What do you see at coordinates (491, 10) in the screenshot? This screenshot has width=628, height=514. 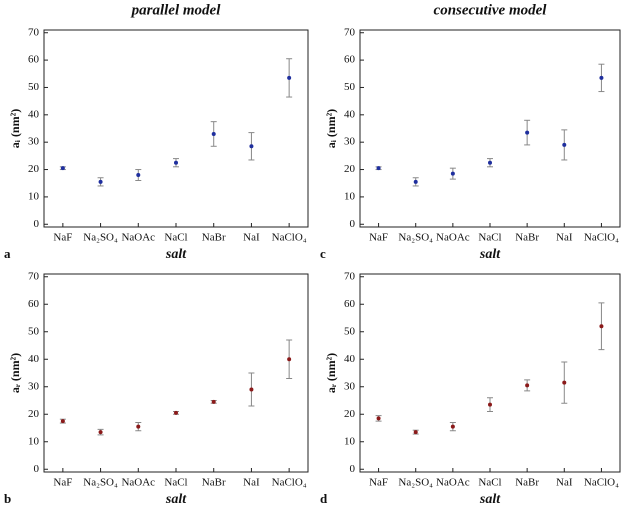 I see `panel-title: consecutive model` at bounding box center [491, 10].